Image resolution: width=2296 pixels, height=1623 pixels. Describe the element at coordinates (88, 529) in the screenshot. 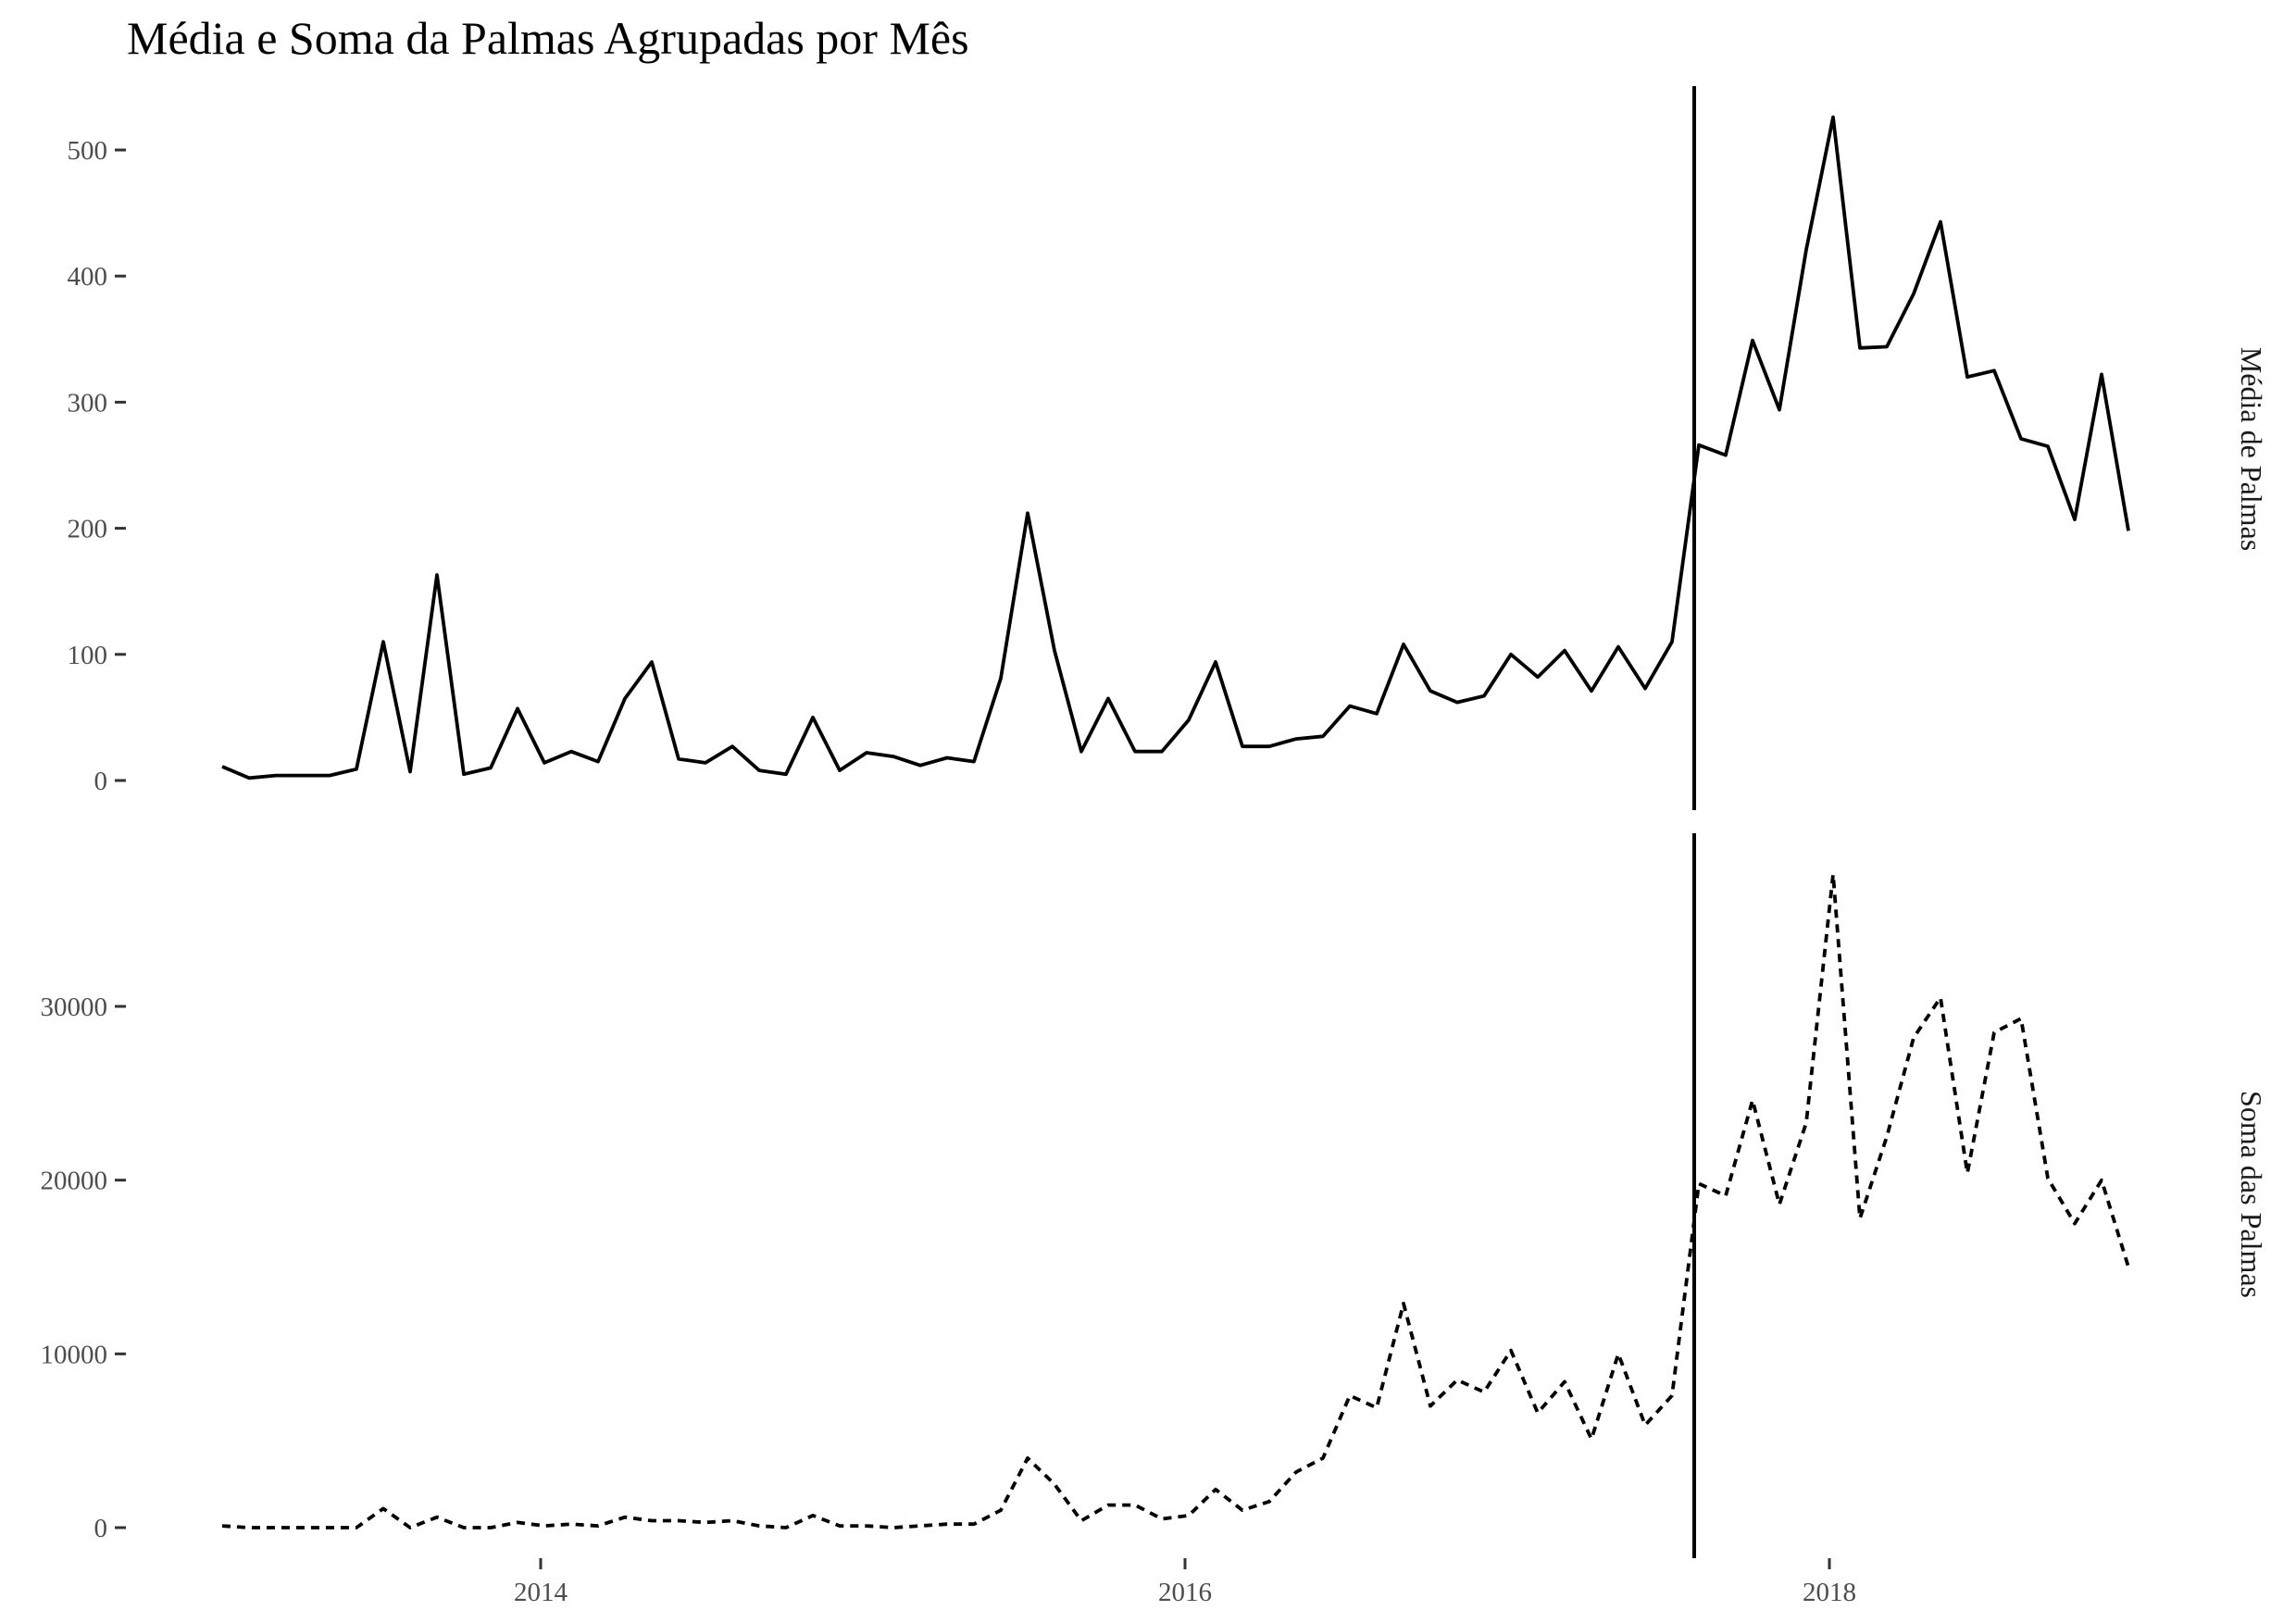

I see `y-tick-label: 200` at that location.